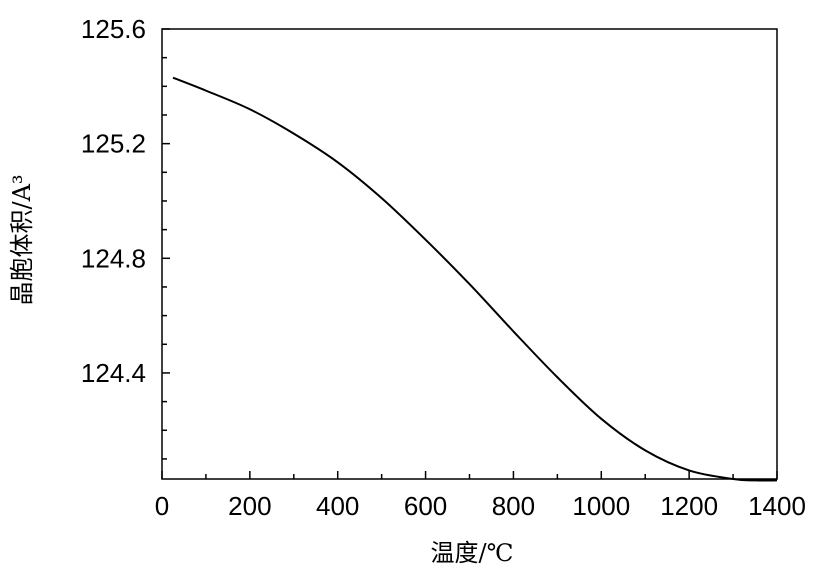  What do you see at coordinates (249, 506) in the screenshot?
I see `x-tick-label: 200` at bounding box center [249, 506].